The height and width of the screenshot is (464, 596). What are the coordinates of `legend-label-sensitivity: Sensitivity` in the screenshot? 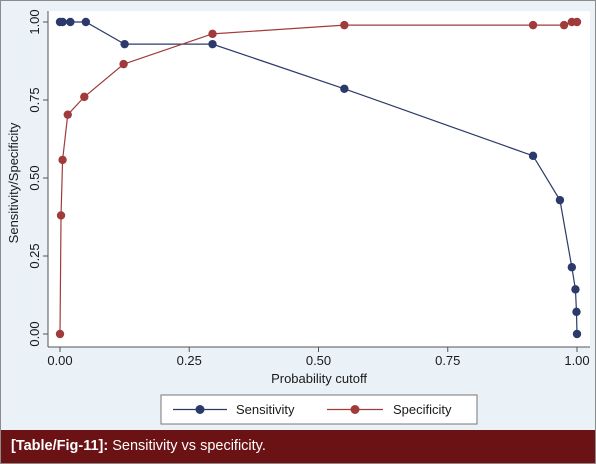 It's located at (265, 409).